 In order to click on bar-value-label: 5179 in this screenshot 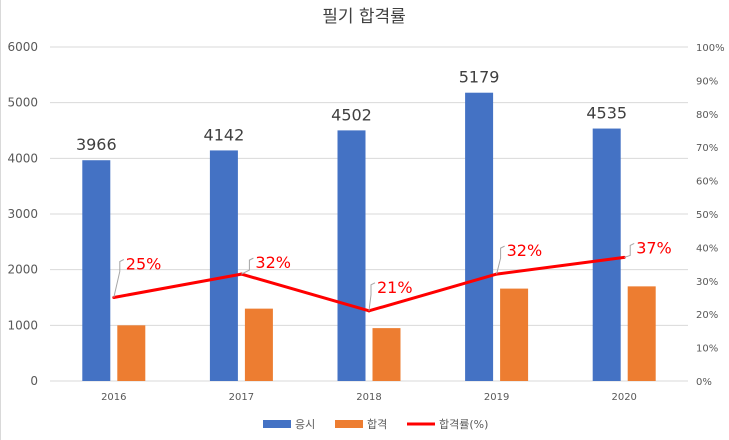, I will do `click(479, 77)`.